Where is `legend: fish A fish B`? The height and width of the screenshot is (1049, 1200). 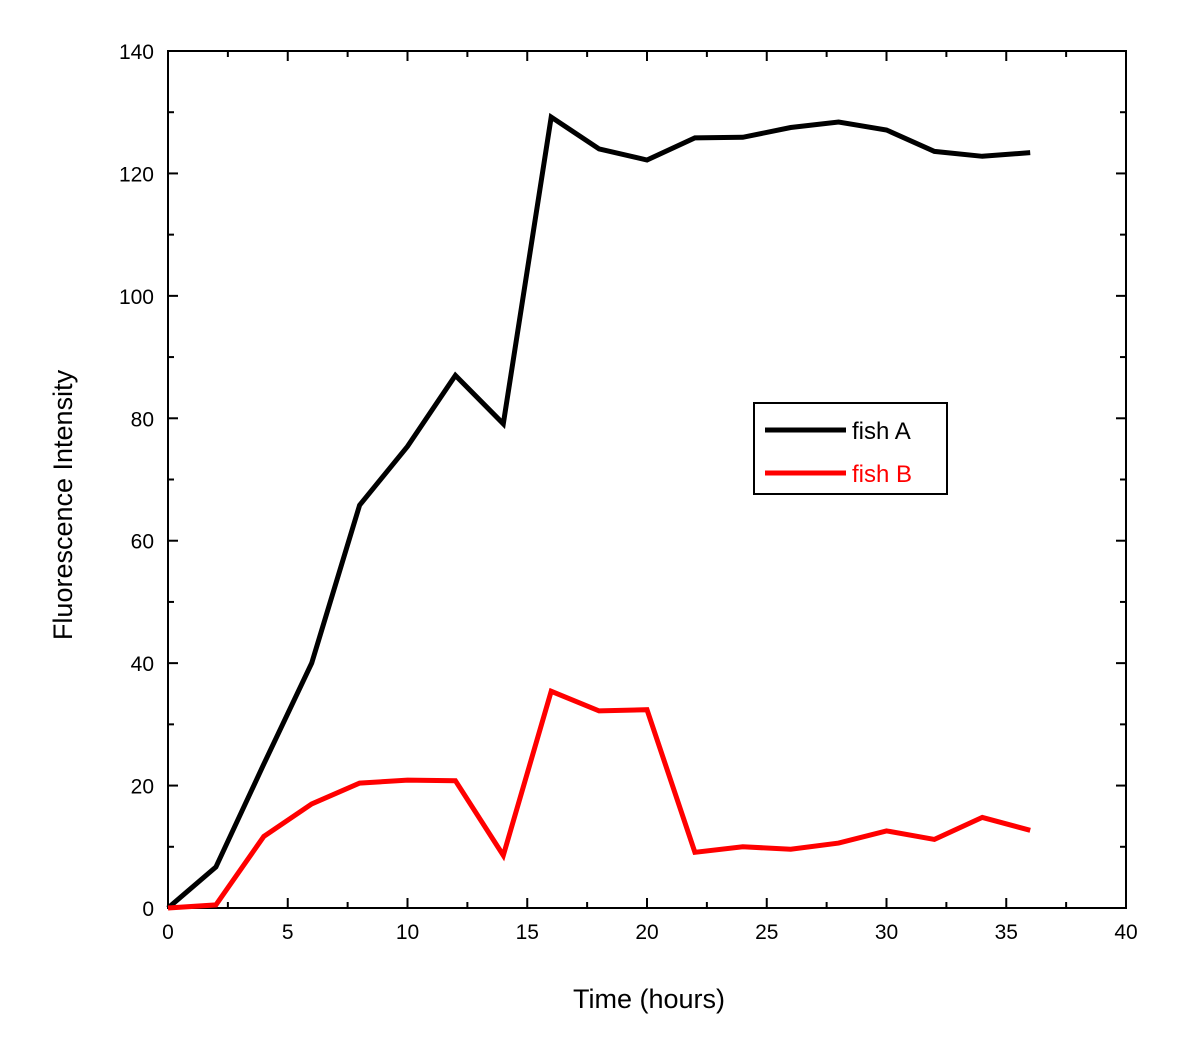
legend: fish A fish B is located at coordinates (850, 448).